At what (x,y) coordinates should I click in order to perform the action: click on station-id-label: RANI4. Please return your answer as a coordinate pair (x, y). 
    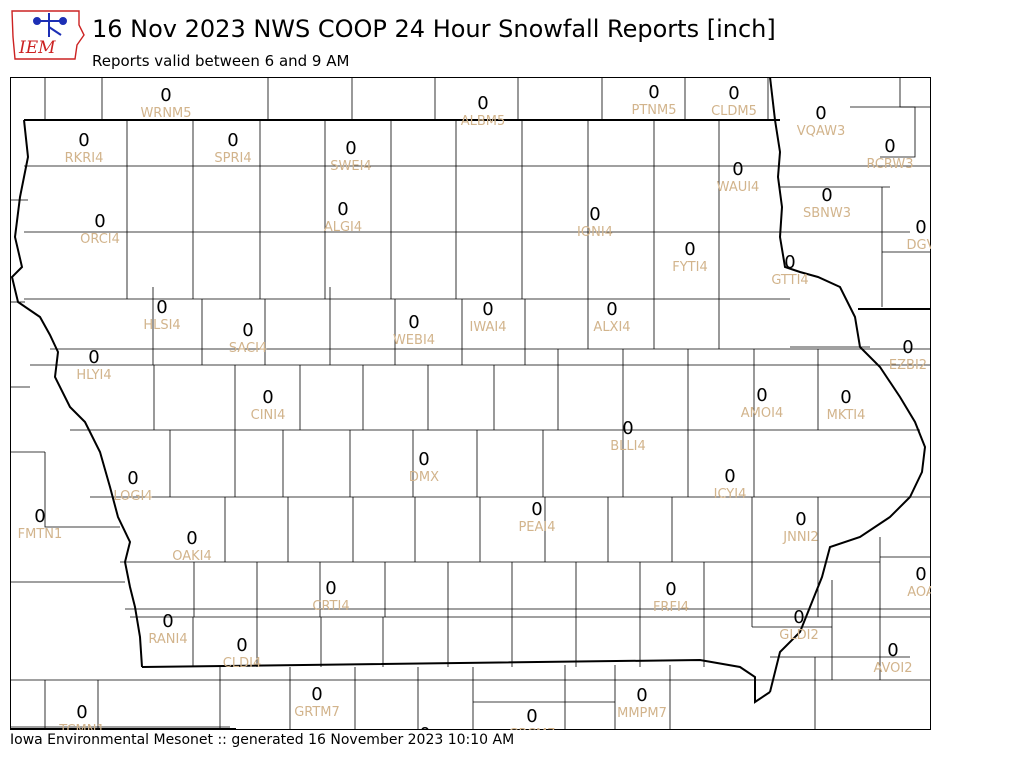
    Looking at the image, I should click on (167, 639).